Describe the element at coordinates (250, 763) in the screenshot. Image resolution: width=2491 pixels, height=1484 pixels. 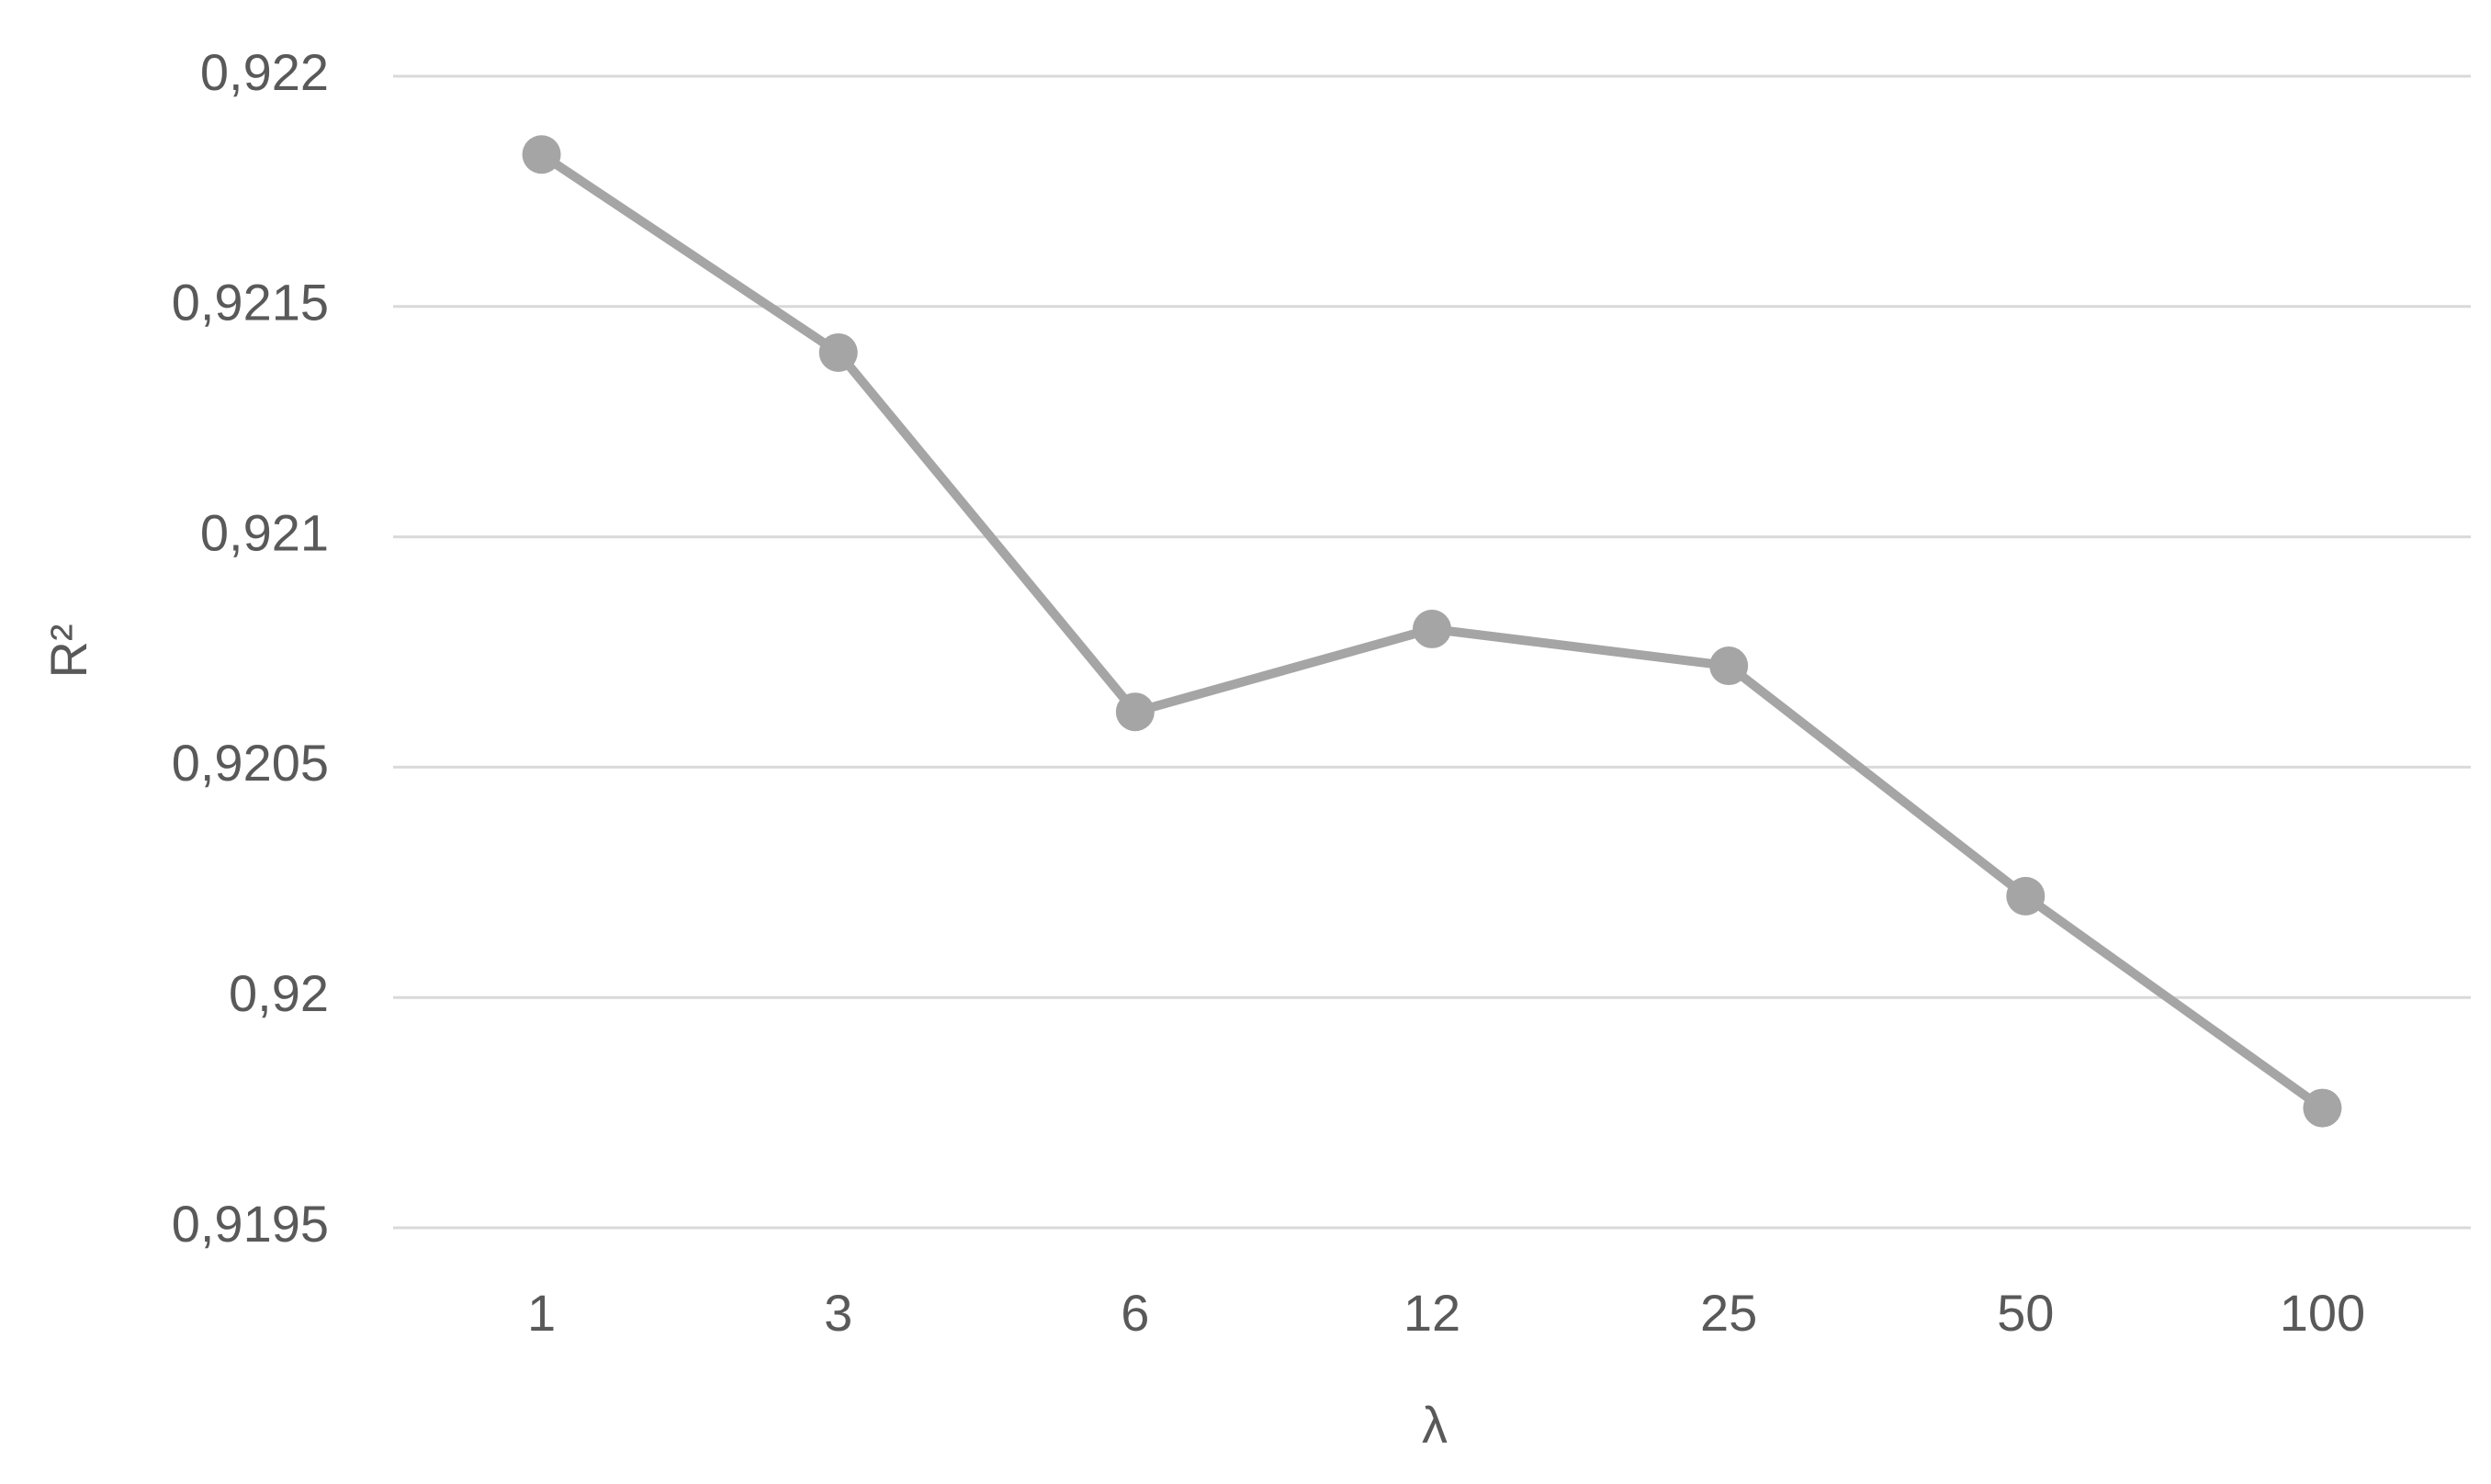
I see `y-tick-label: 0,9205` at that location.